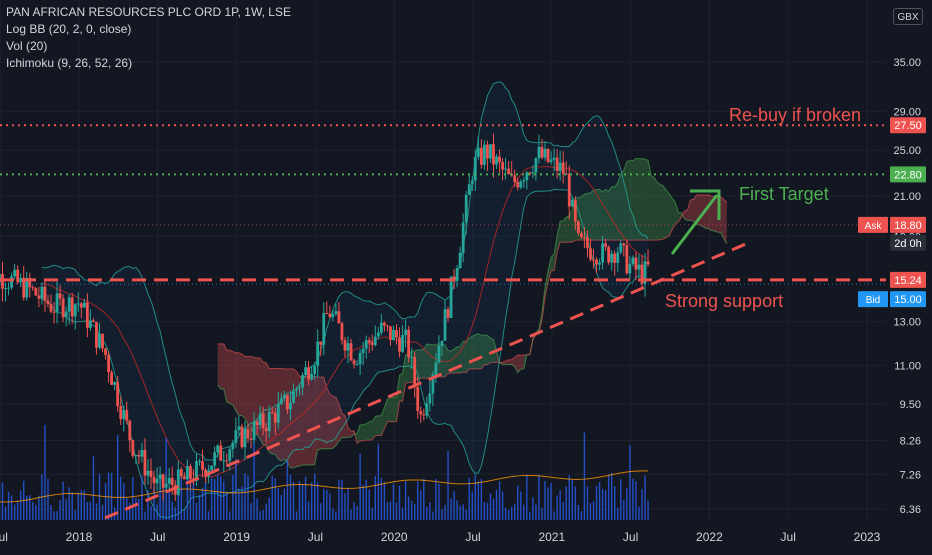 This screenshot has width=932, height=555. I want to click on annotation-0: Re-buy if broken, so click(795, 115).